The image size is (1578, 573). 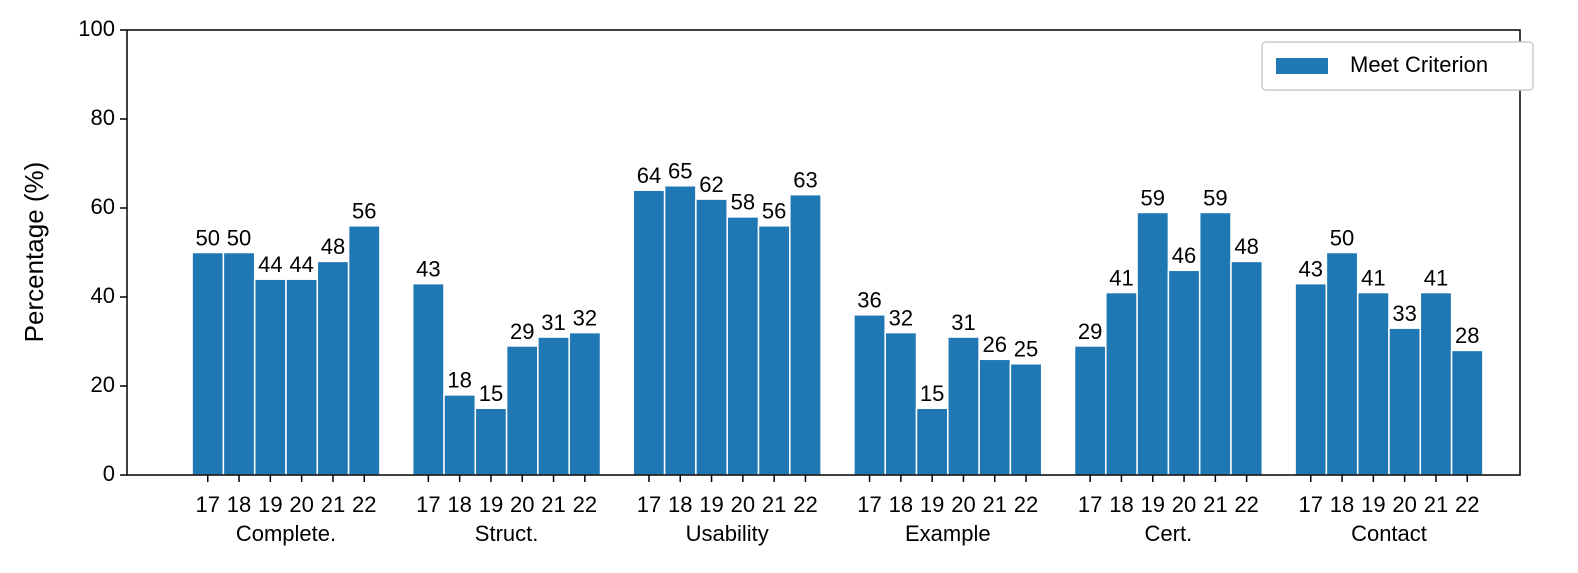 What do you see at coordinates (995, 344) in the screenshot?
I see `value-label: 26` at bounding box center [995, 344].